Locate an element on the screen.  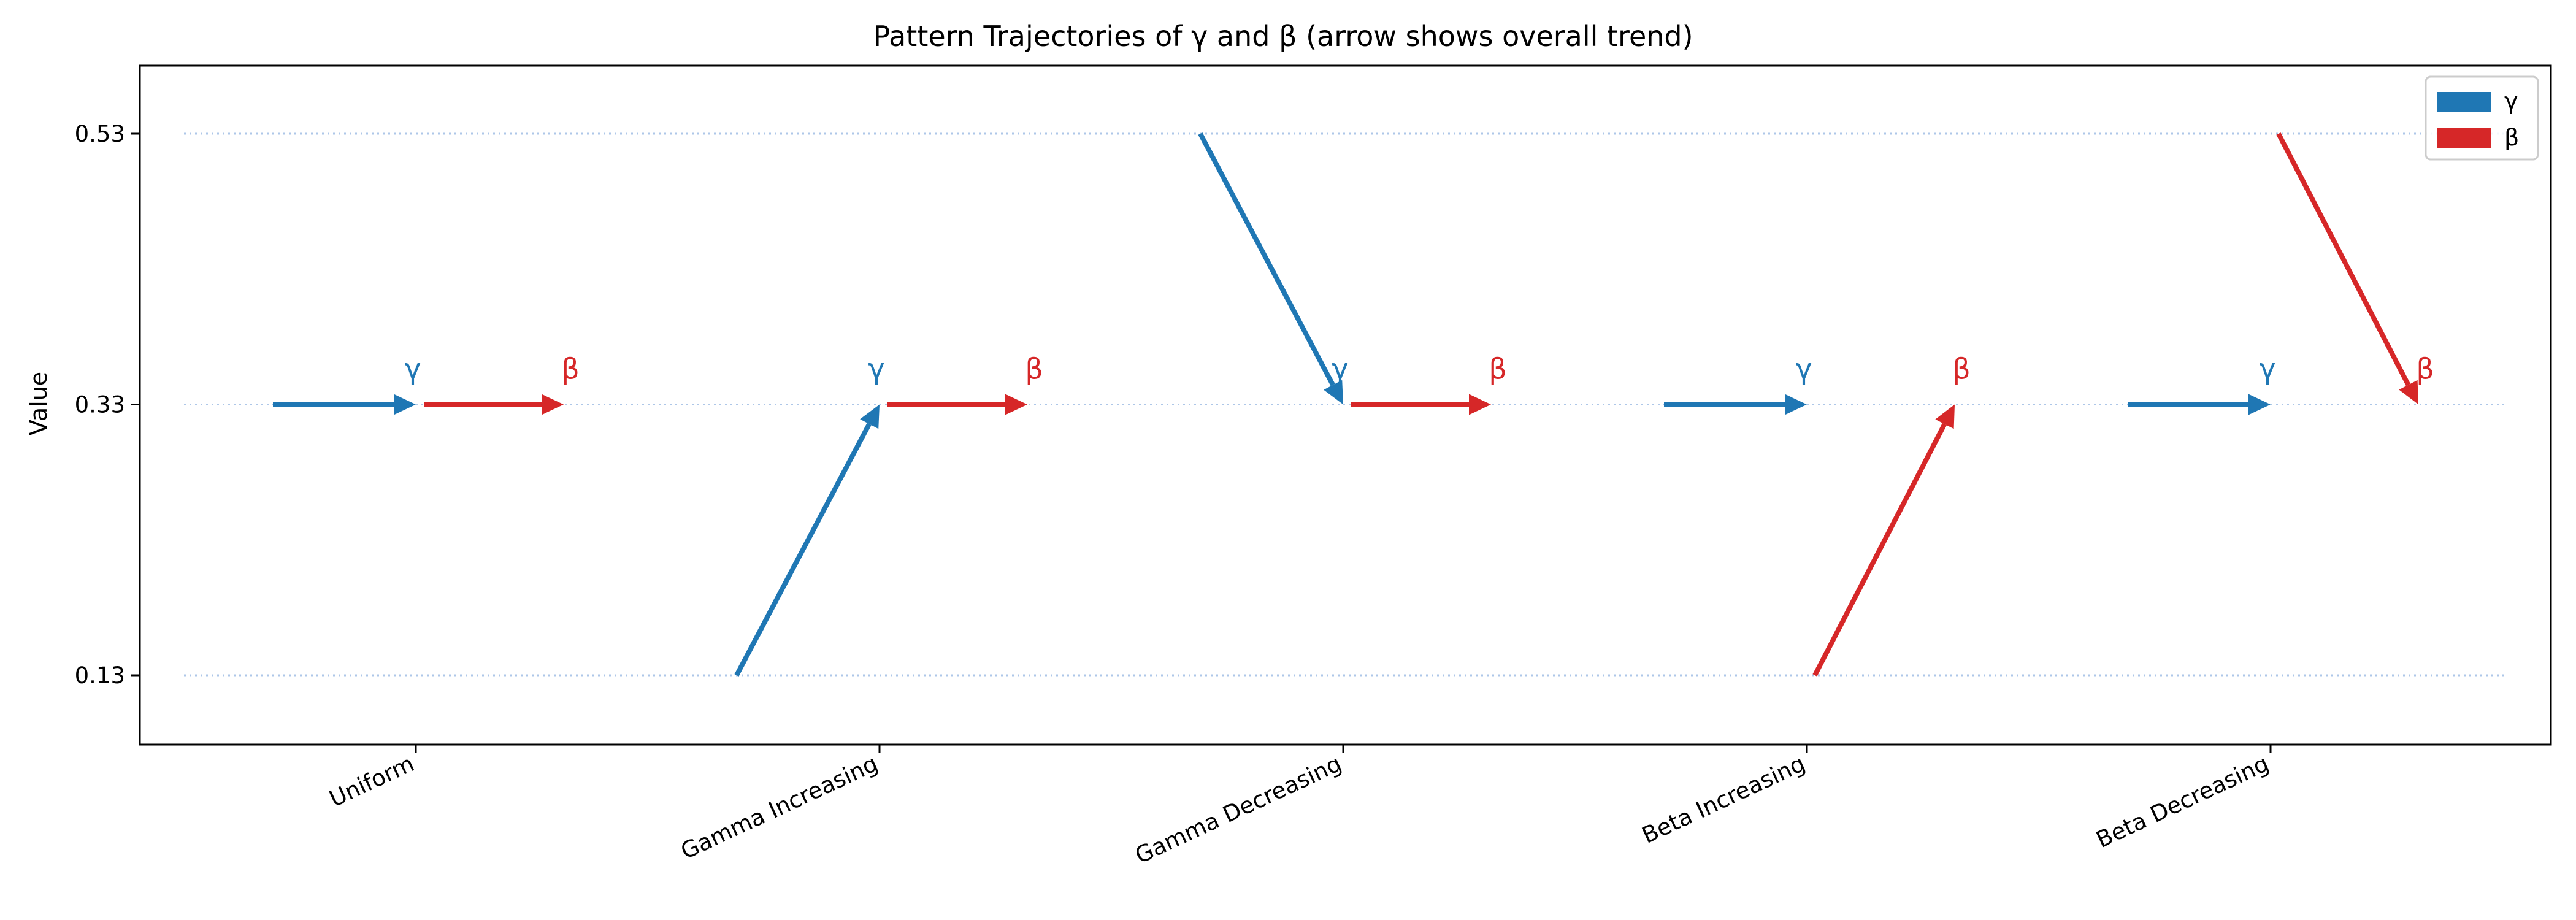
legend-label: γ is located at coordinates (2511, 101).